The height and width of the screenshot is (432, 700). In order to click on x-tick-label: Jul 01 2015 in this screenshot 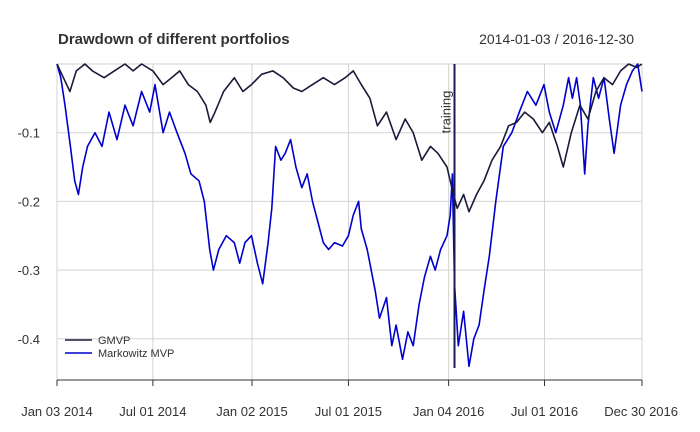, I will do `click(348, 411)`.